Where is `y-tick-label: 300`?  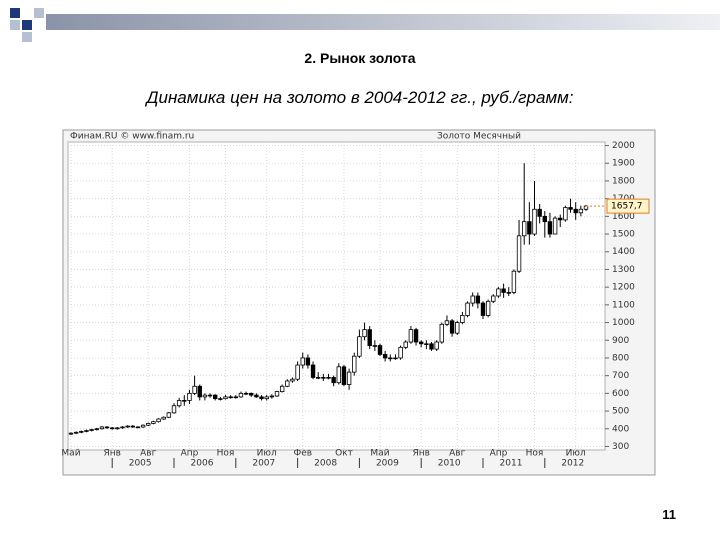
y-tick-label: 300 is located at coordinates (620, 447).